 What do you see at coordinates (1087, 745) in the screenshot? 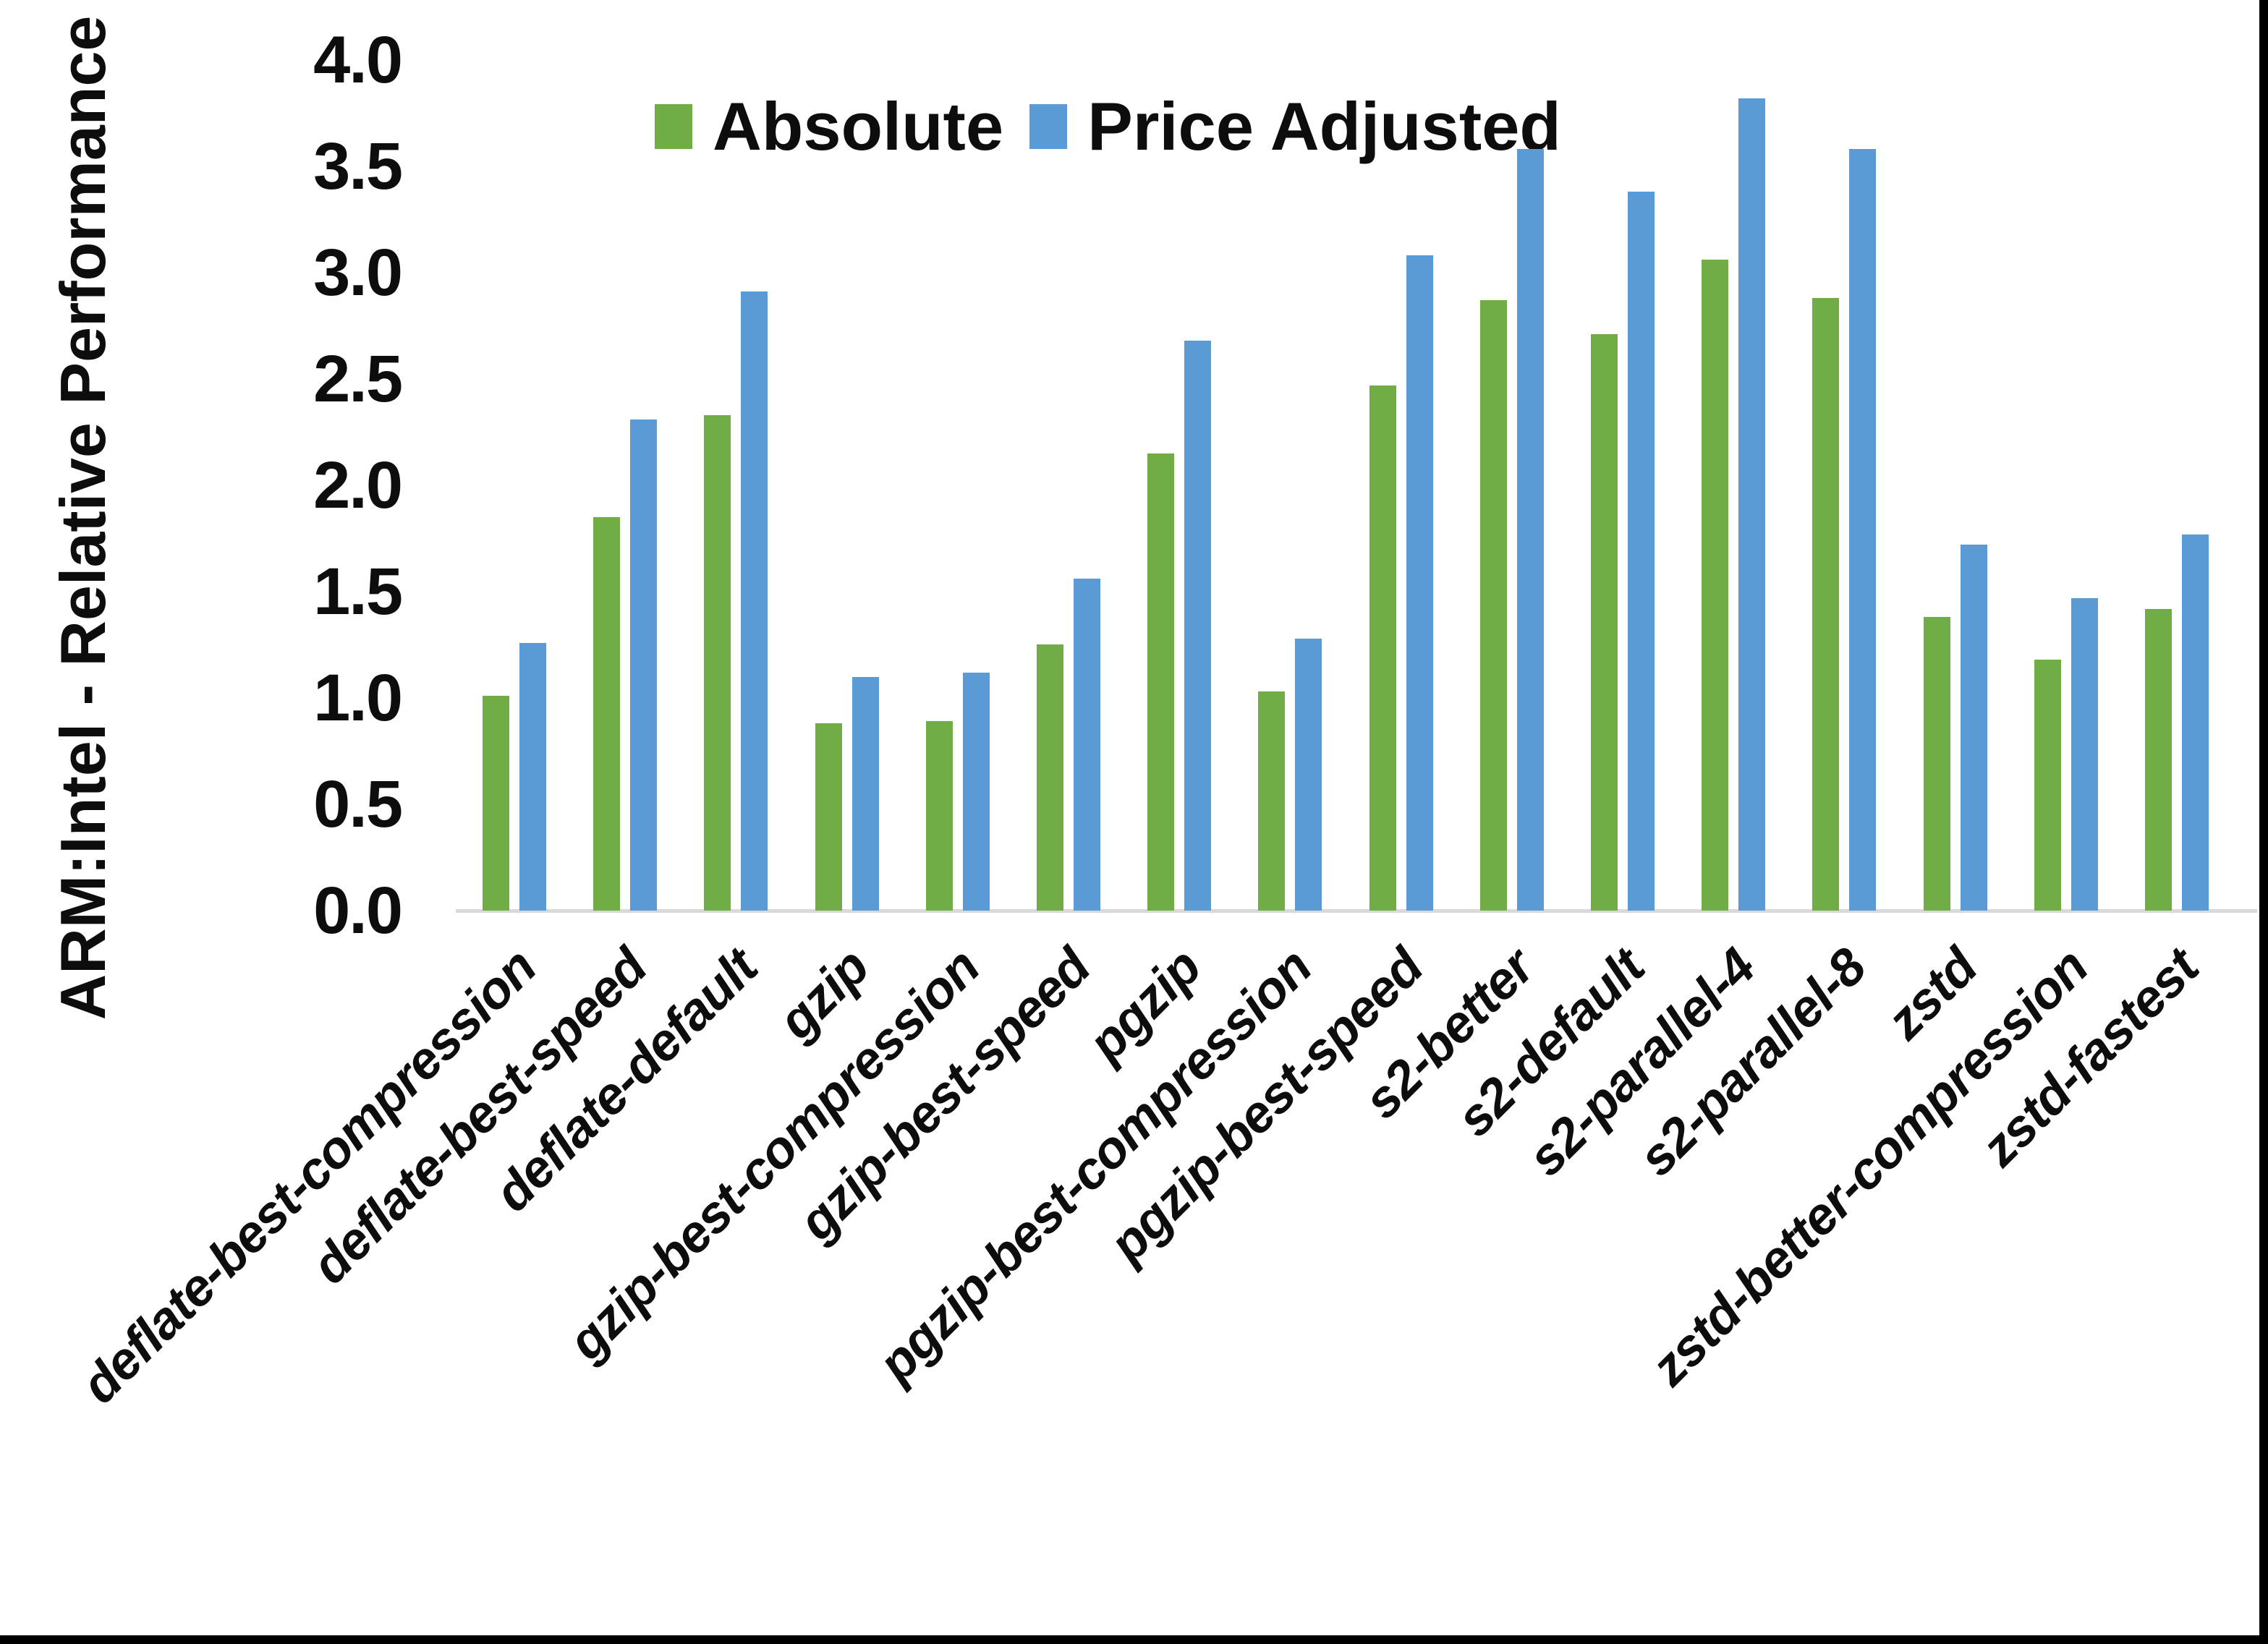
I see `bar-price-adjusted-gzip-best-speed` at bounding box center [1087, 745].